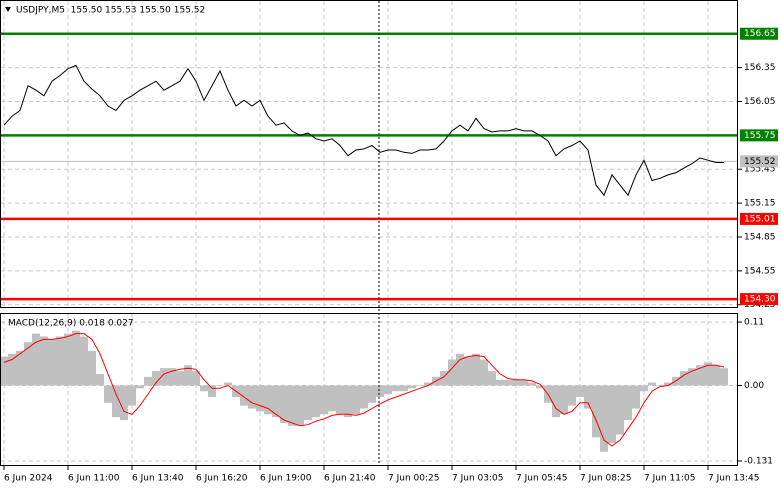 Image resolution: width=781 pixels, height=489 pixels. Describe the element at coordinates (758, 461) in the screenshot. I see `y-tick-label: -0.131` at that location.